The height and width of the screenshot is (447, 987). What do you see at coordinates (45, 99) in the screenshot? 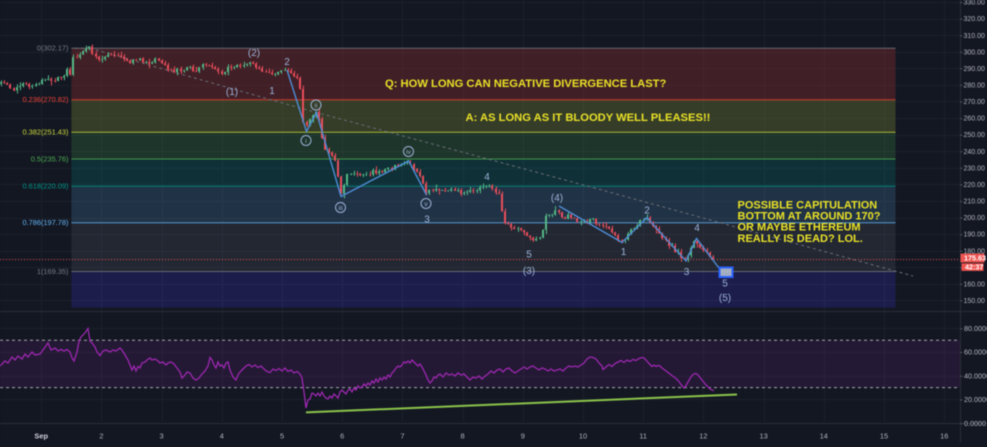
I see `svg-text: 0.236(270.82)` at bounding box center [45, 99].